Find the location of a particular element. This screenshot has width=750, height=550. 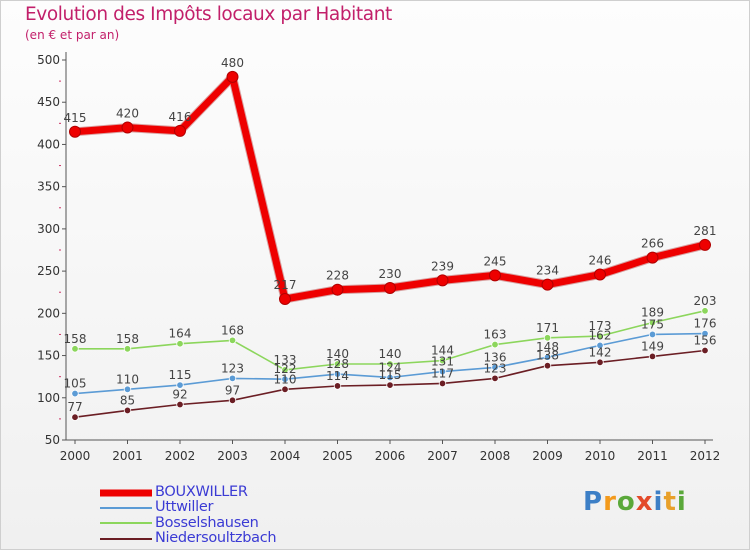

data-label: 138 is located at coordinates (547, 356).